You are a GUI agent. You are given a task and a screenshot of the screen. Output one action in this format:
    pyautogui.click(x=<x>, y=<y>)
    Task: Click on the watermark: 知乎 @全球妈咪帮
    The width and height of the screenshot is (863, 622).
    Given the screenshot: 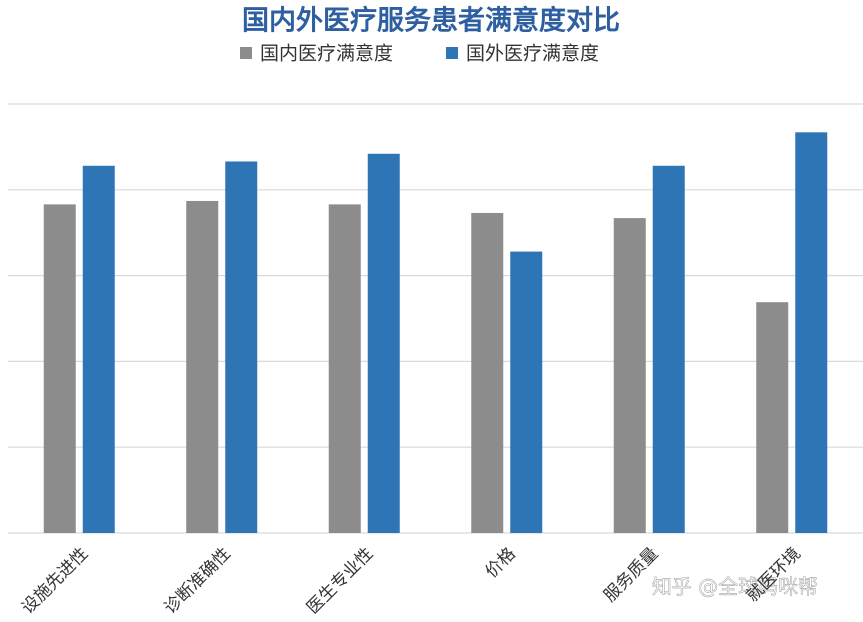 What is the action you would take?
    pyautogui.click(x=735, y=587)
    